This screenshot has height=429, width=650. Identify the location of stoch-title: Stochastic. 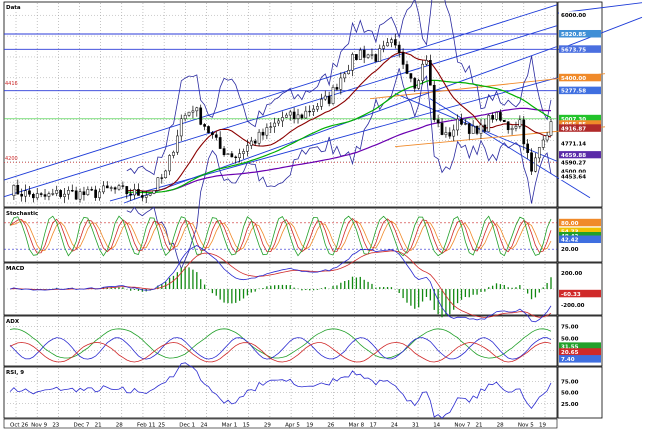
(22, 214).